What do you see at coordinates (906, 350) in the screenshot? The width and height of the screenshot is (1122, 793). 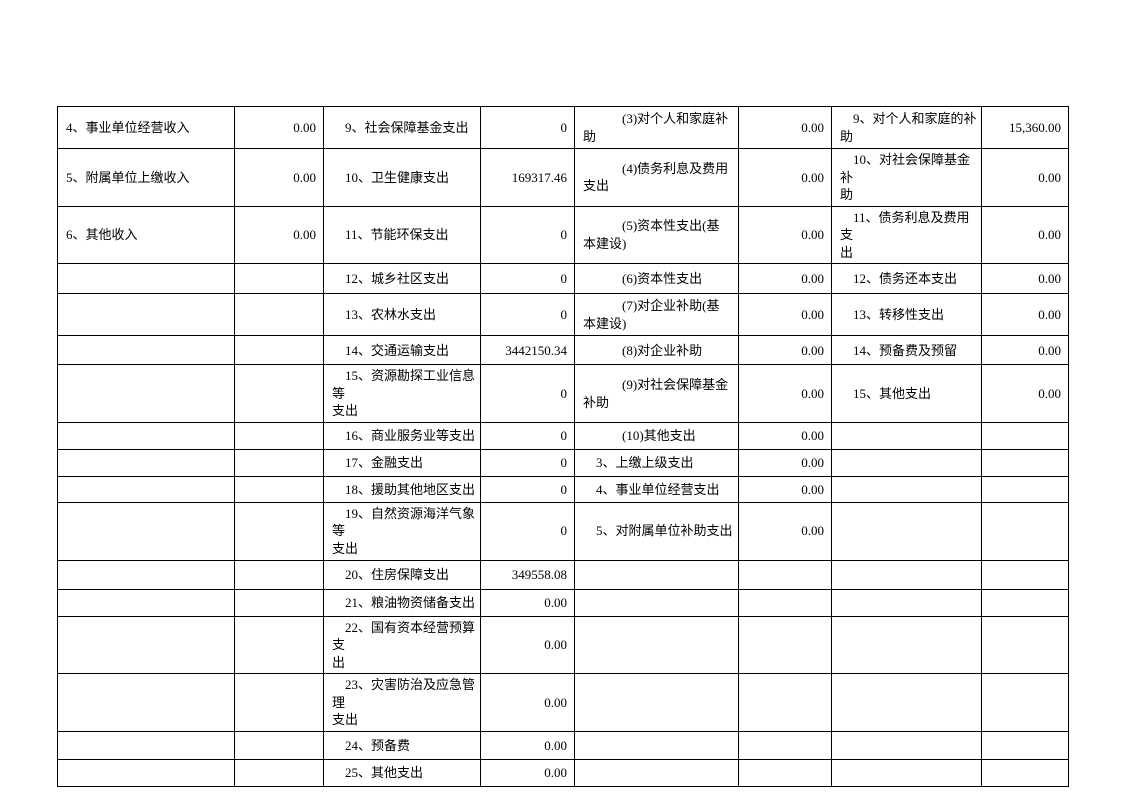 I see `label-cell: 14、预备费及预留` at bounding box center [906, 350].